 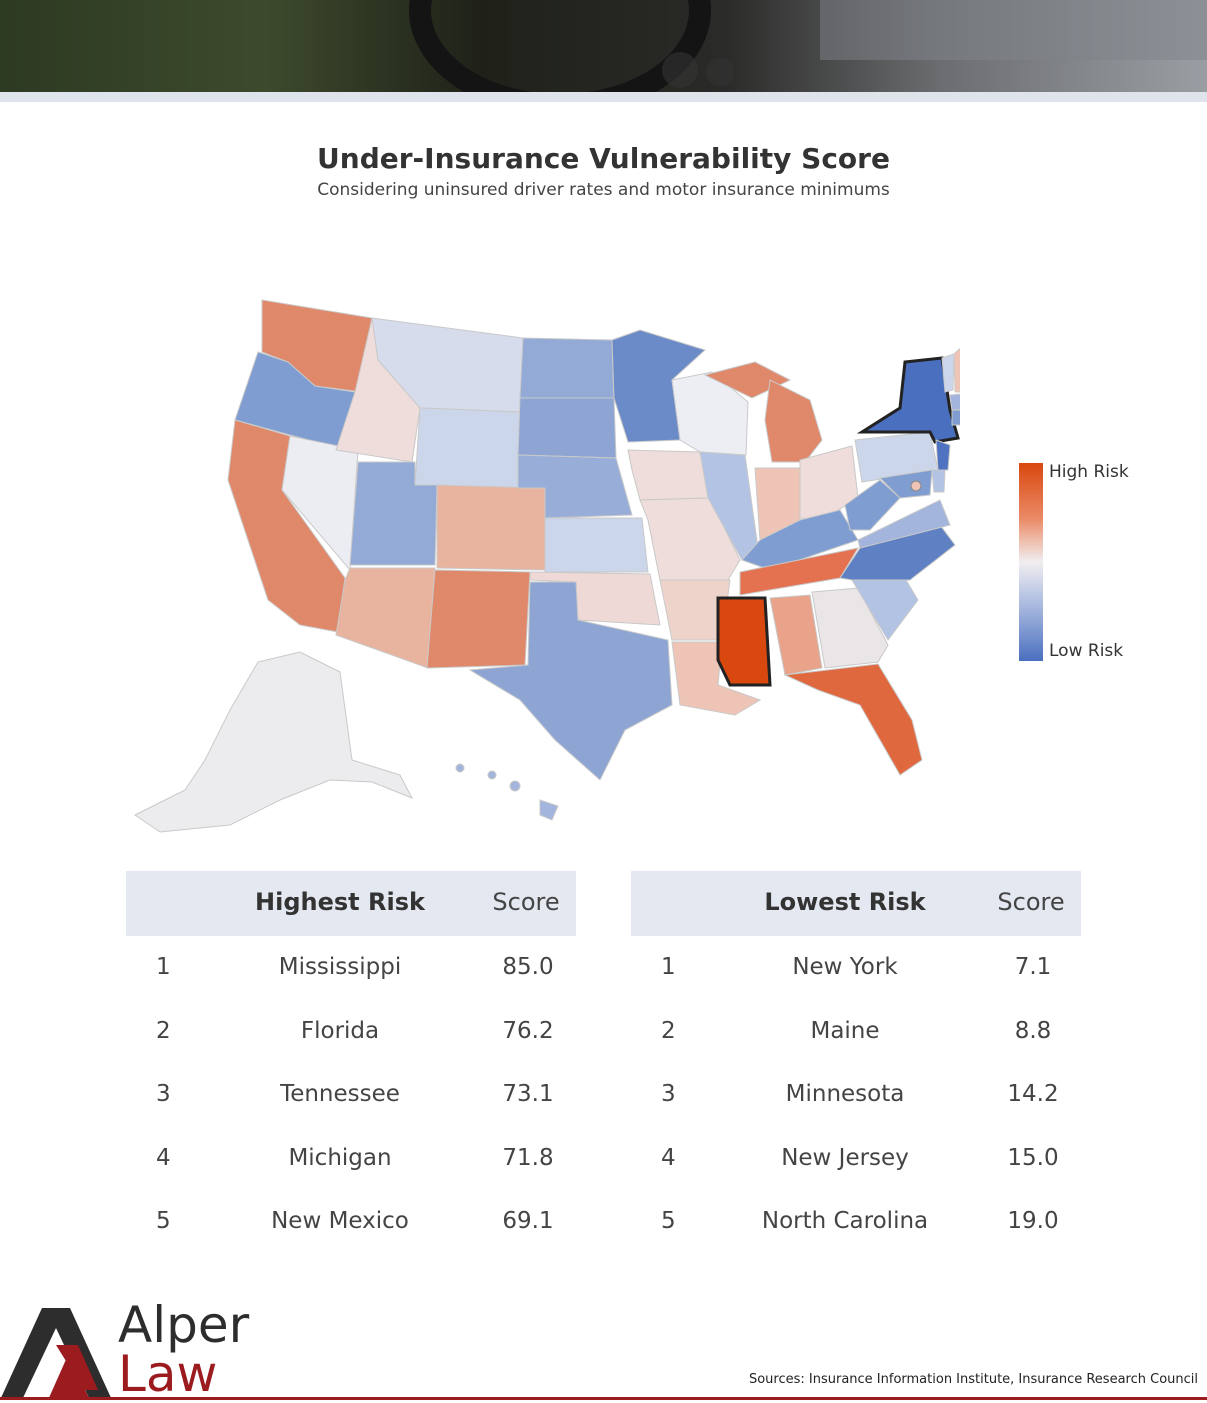 What do you see at coordinates (845, 902) in the screenshot?
I see `header-lowest-risk: Lowest Risk` at bounding box center [845, 902].